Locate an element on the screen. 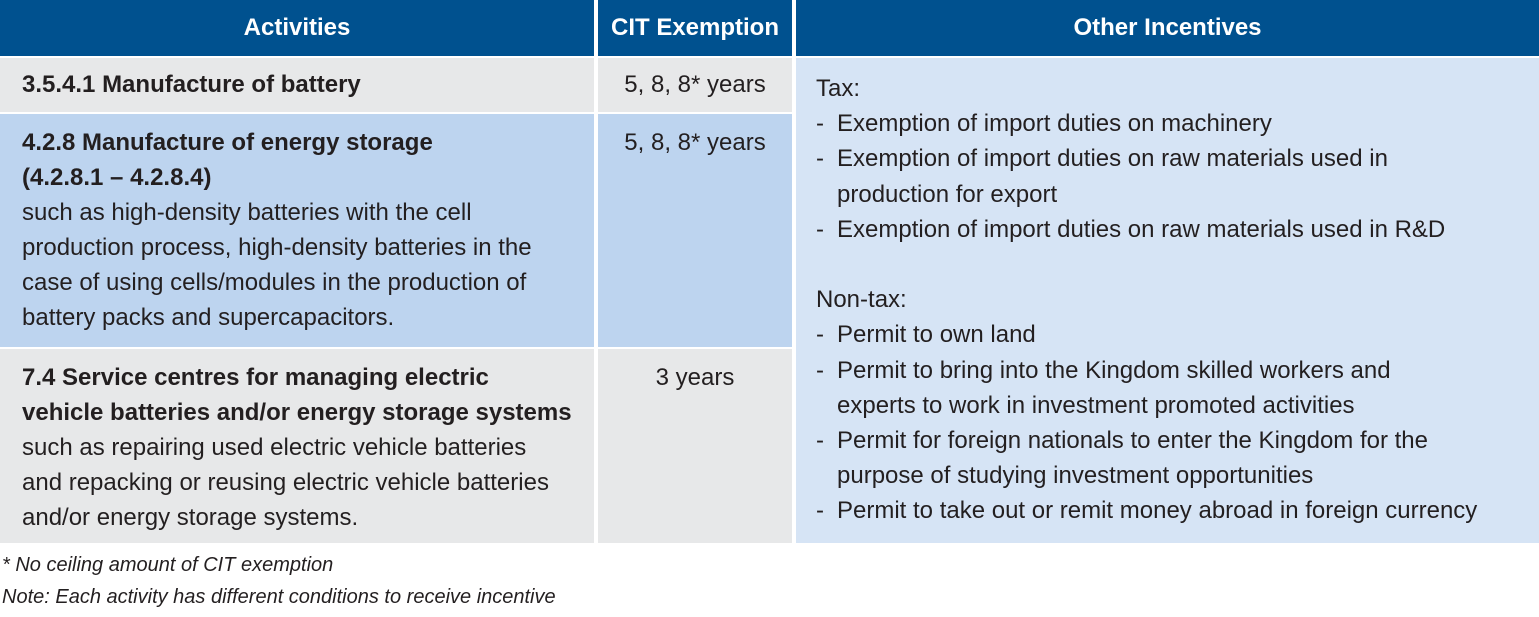  table-row-activity-1: 3.5.4.1 Manufacture of battery is located at coordinates (297, 85).